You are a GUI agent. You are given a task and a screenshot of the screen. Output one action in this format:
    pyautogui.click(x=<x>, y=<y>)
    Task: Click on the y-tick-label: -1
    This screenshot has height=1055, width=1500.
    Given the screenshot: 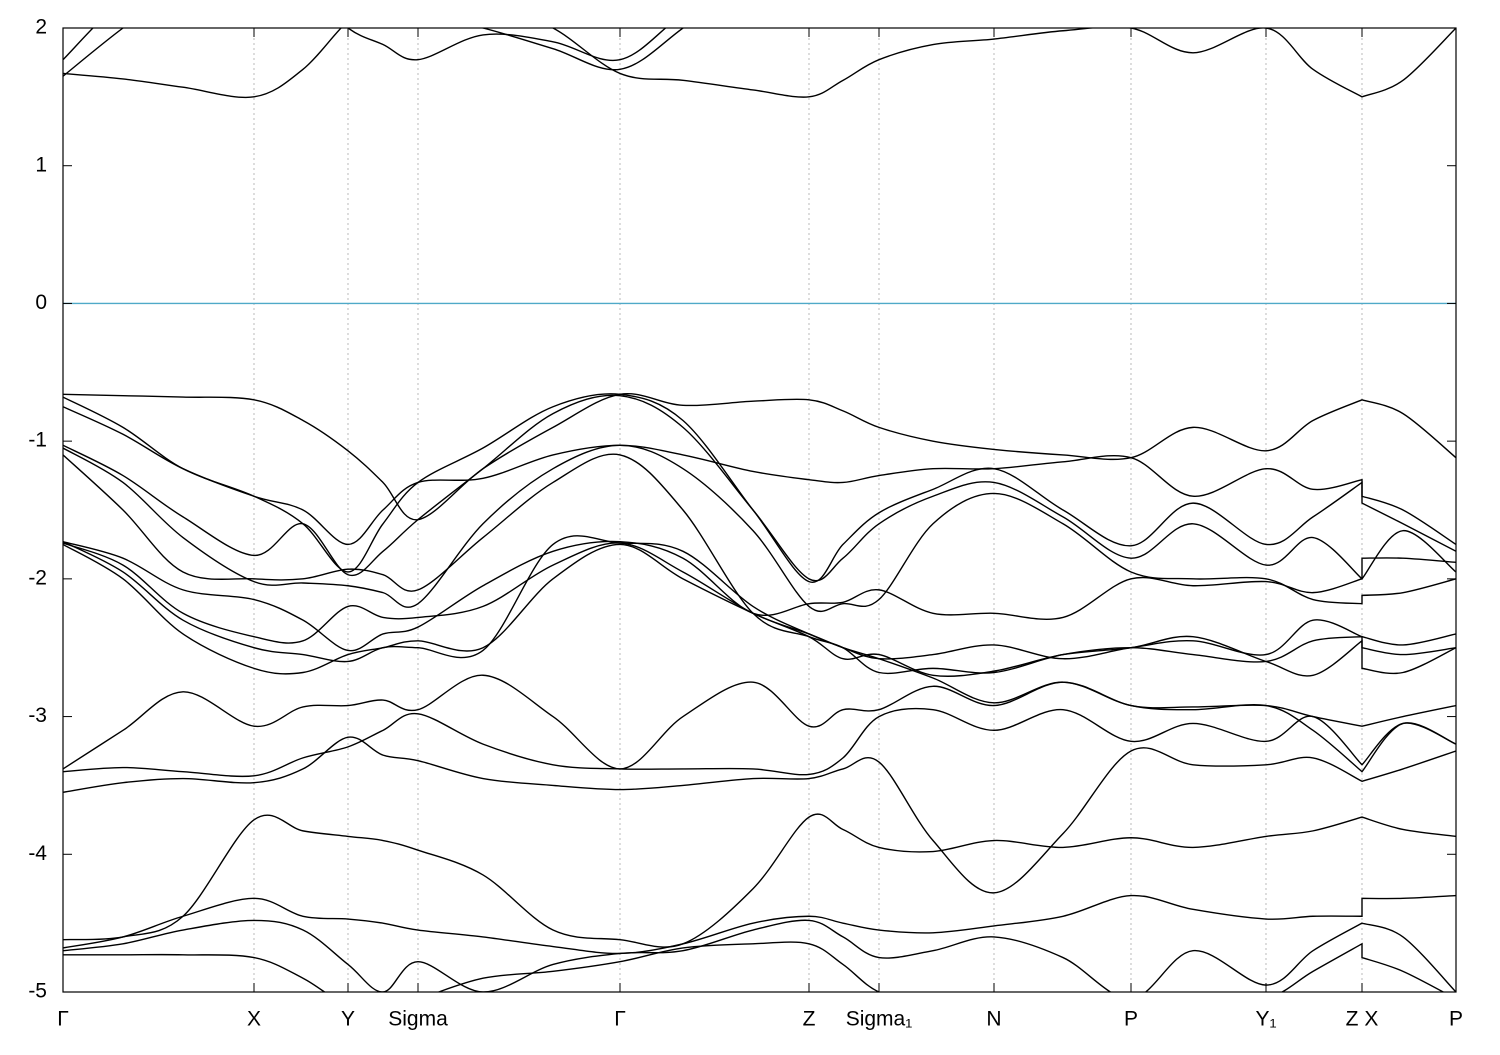 What is the action you would take?
    pyautogui.click(x=37, y=440)
    